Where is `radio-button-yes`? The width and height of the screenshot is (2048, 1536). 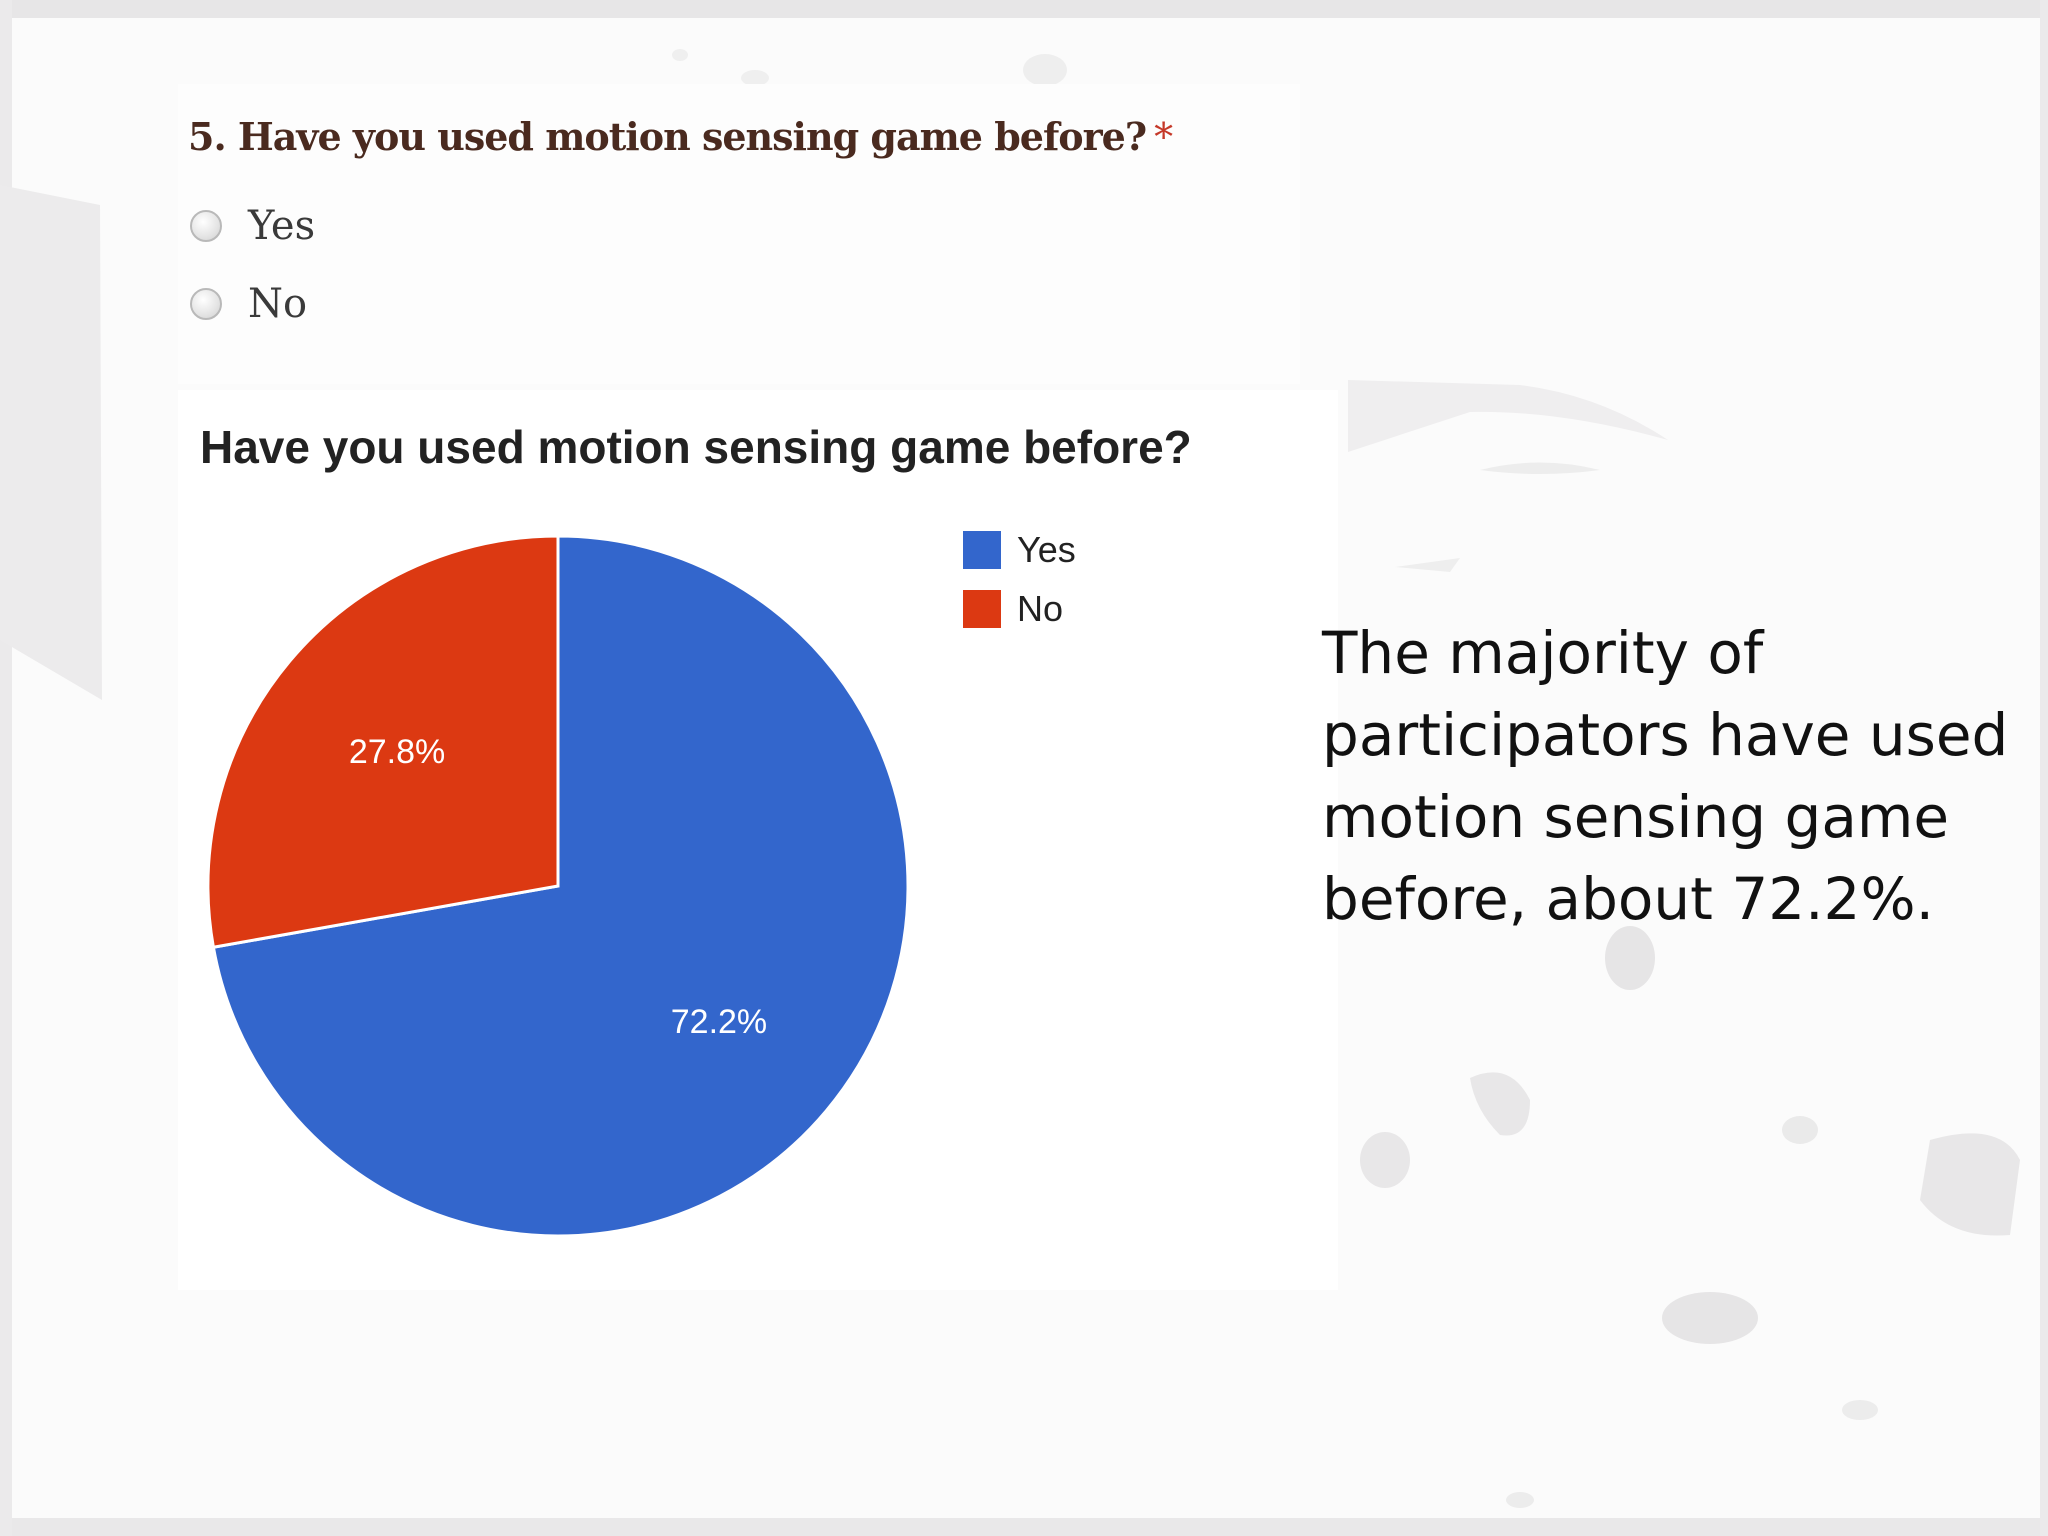 radio-button-yes is located at coordinates (206, 226).